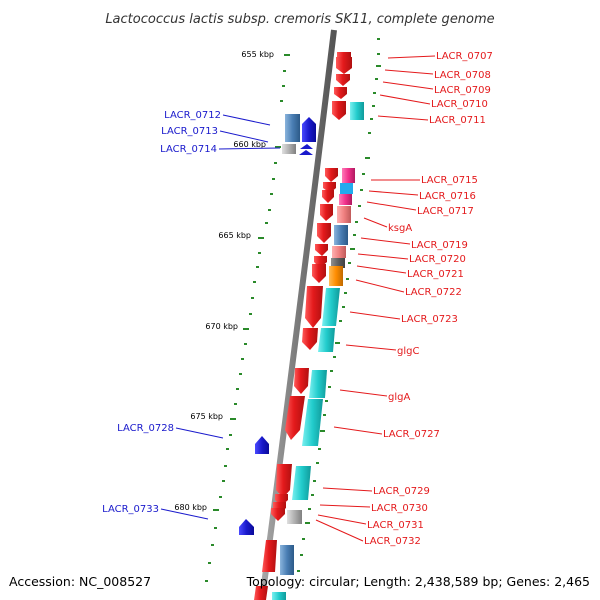  I want to click on scale-label: 675 kbp, so click(206, 416).